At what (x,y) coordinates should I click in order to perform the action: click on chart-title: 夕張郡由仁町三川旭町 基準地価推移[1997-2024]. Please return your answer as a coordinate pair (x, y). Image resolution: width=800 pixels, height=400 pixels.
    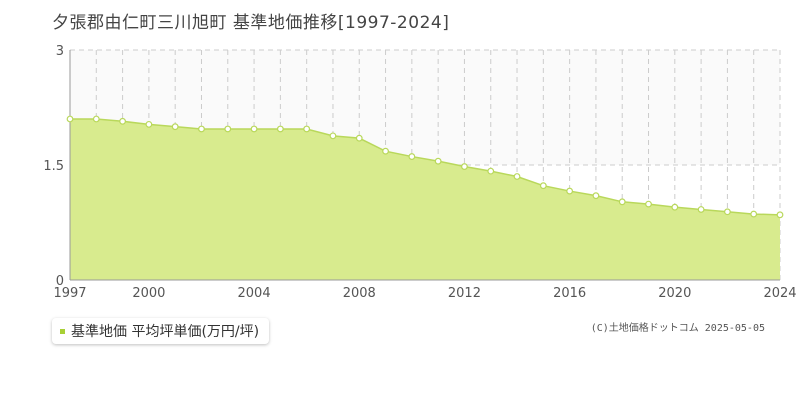
    Looking at the image, I should click on (251, 23).